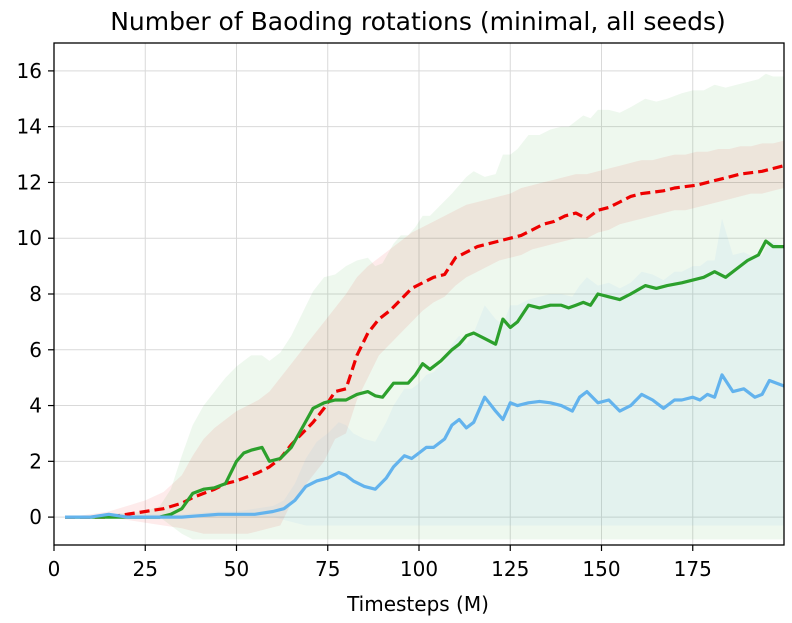 The width and height of the screenshot is (792, 623). Describe the element at coordinates (419, 569) in the screenshot. I see `x-tick-label: 100` at that location.